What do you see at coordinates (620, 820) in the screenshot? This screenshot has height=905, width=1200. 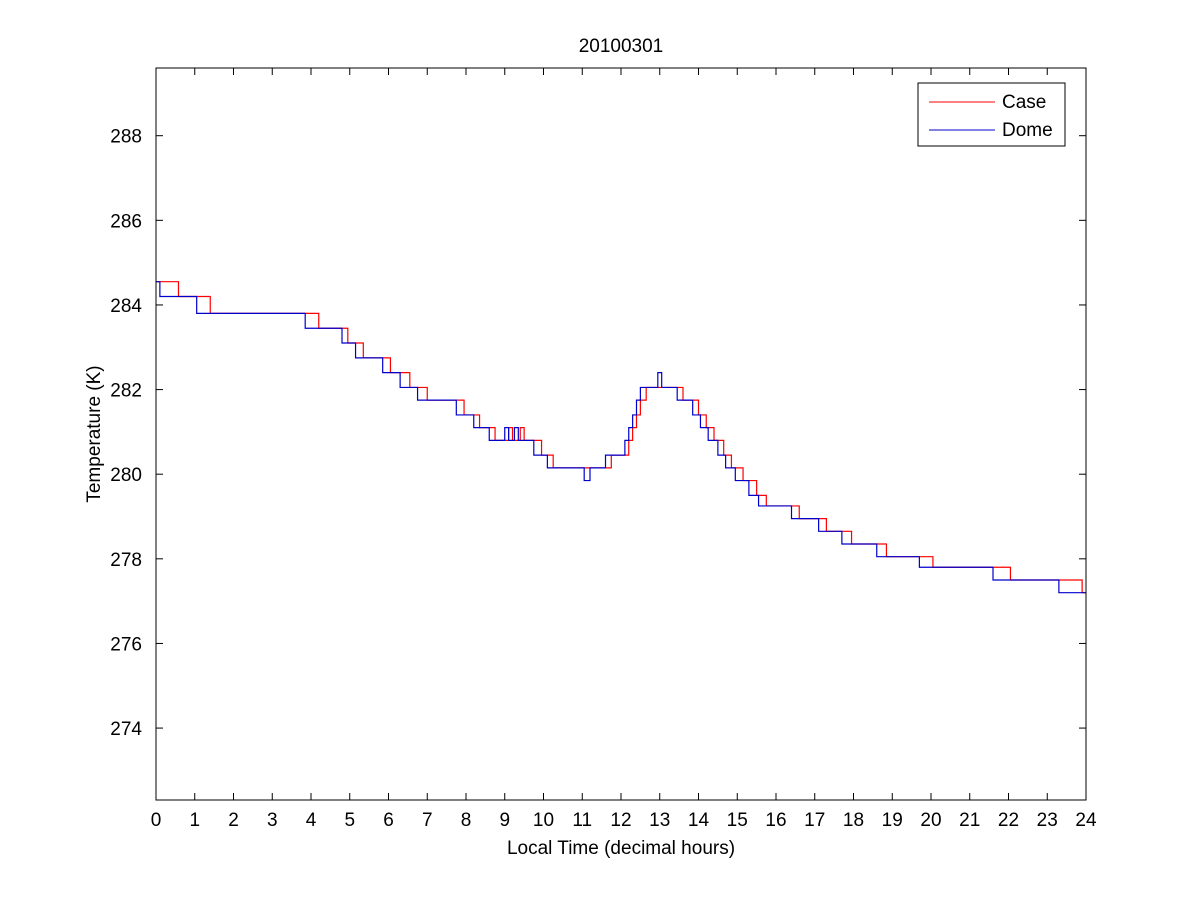 I see `x-tick-label: 12` at bounding box center [620, 820].